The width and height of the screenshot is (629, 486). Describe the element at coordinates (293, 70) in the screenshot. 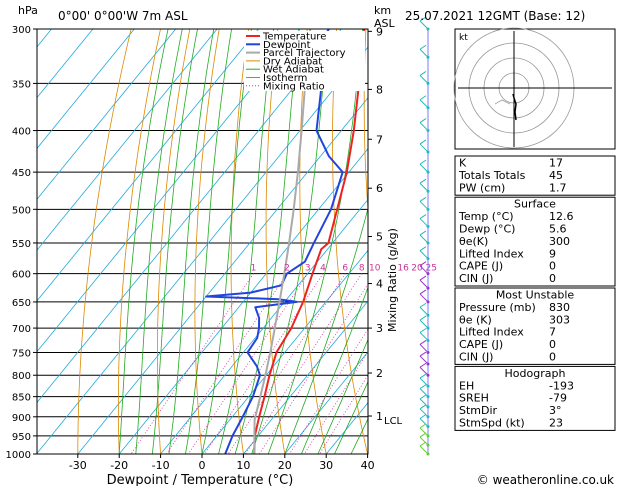

I see `legend-entry: Wet Adiabat` at that location.